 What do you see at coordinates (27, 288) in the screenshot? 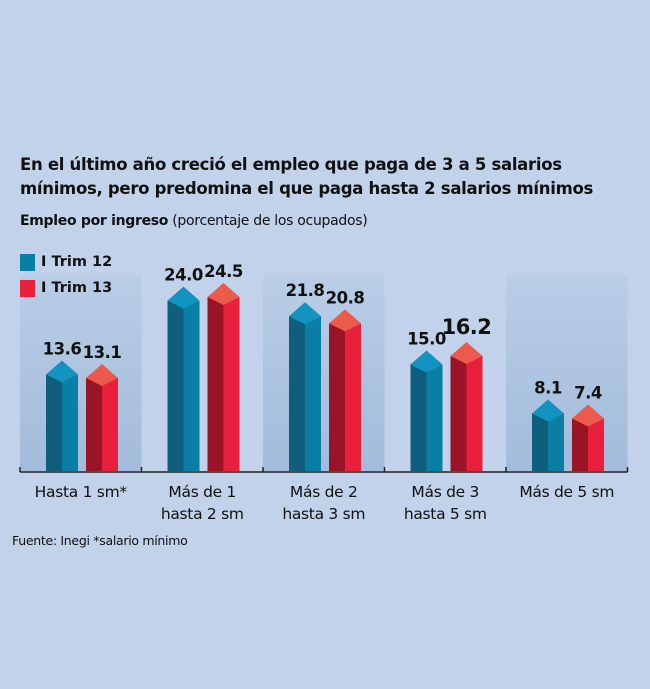
I see `legend-swatch-red` at bounding box center [27, 288].